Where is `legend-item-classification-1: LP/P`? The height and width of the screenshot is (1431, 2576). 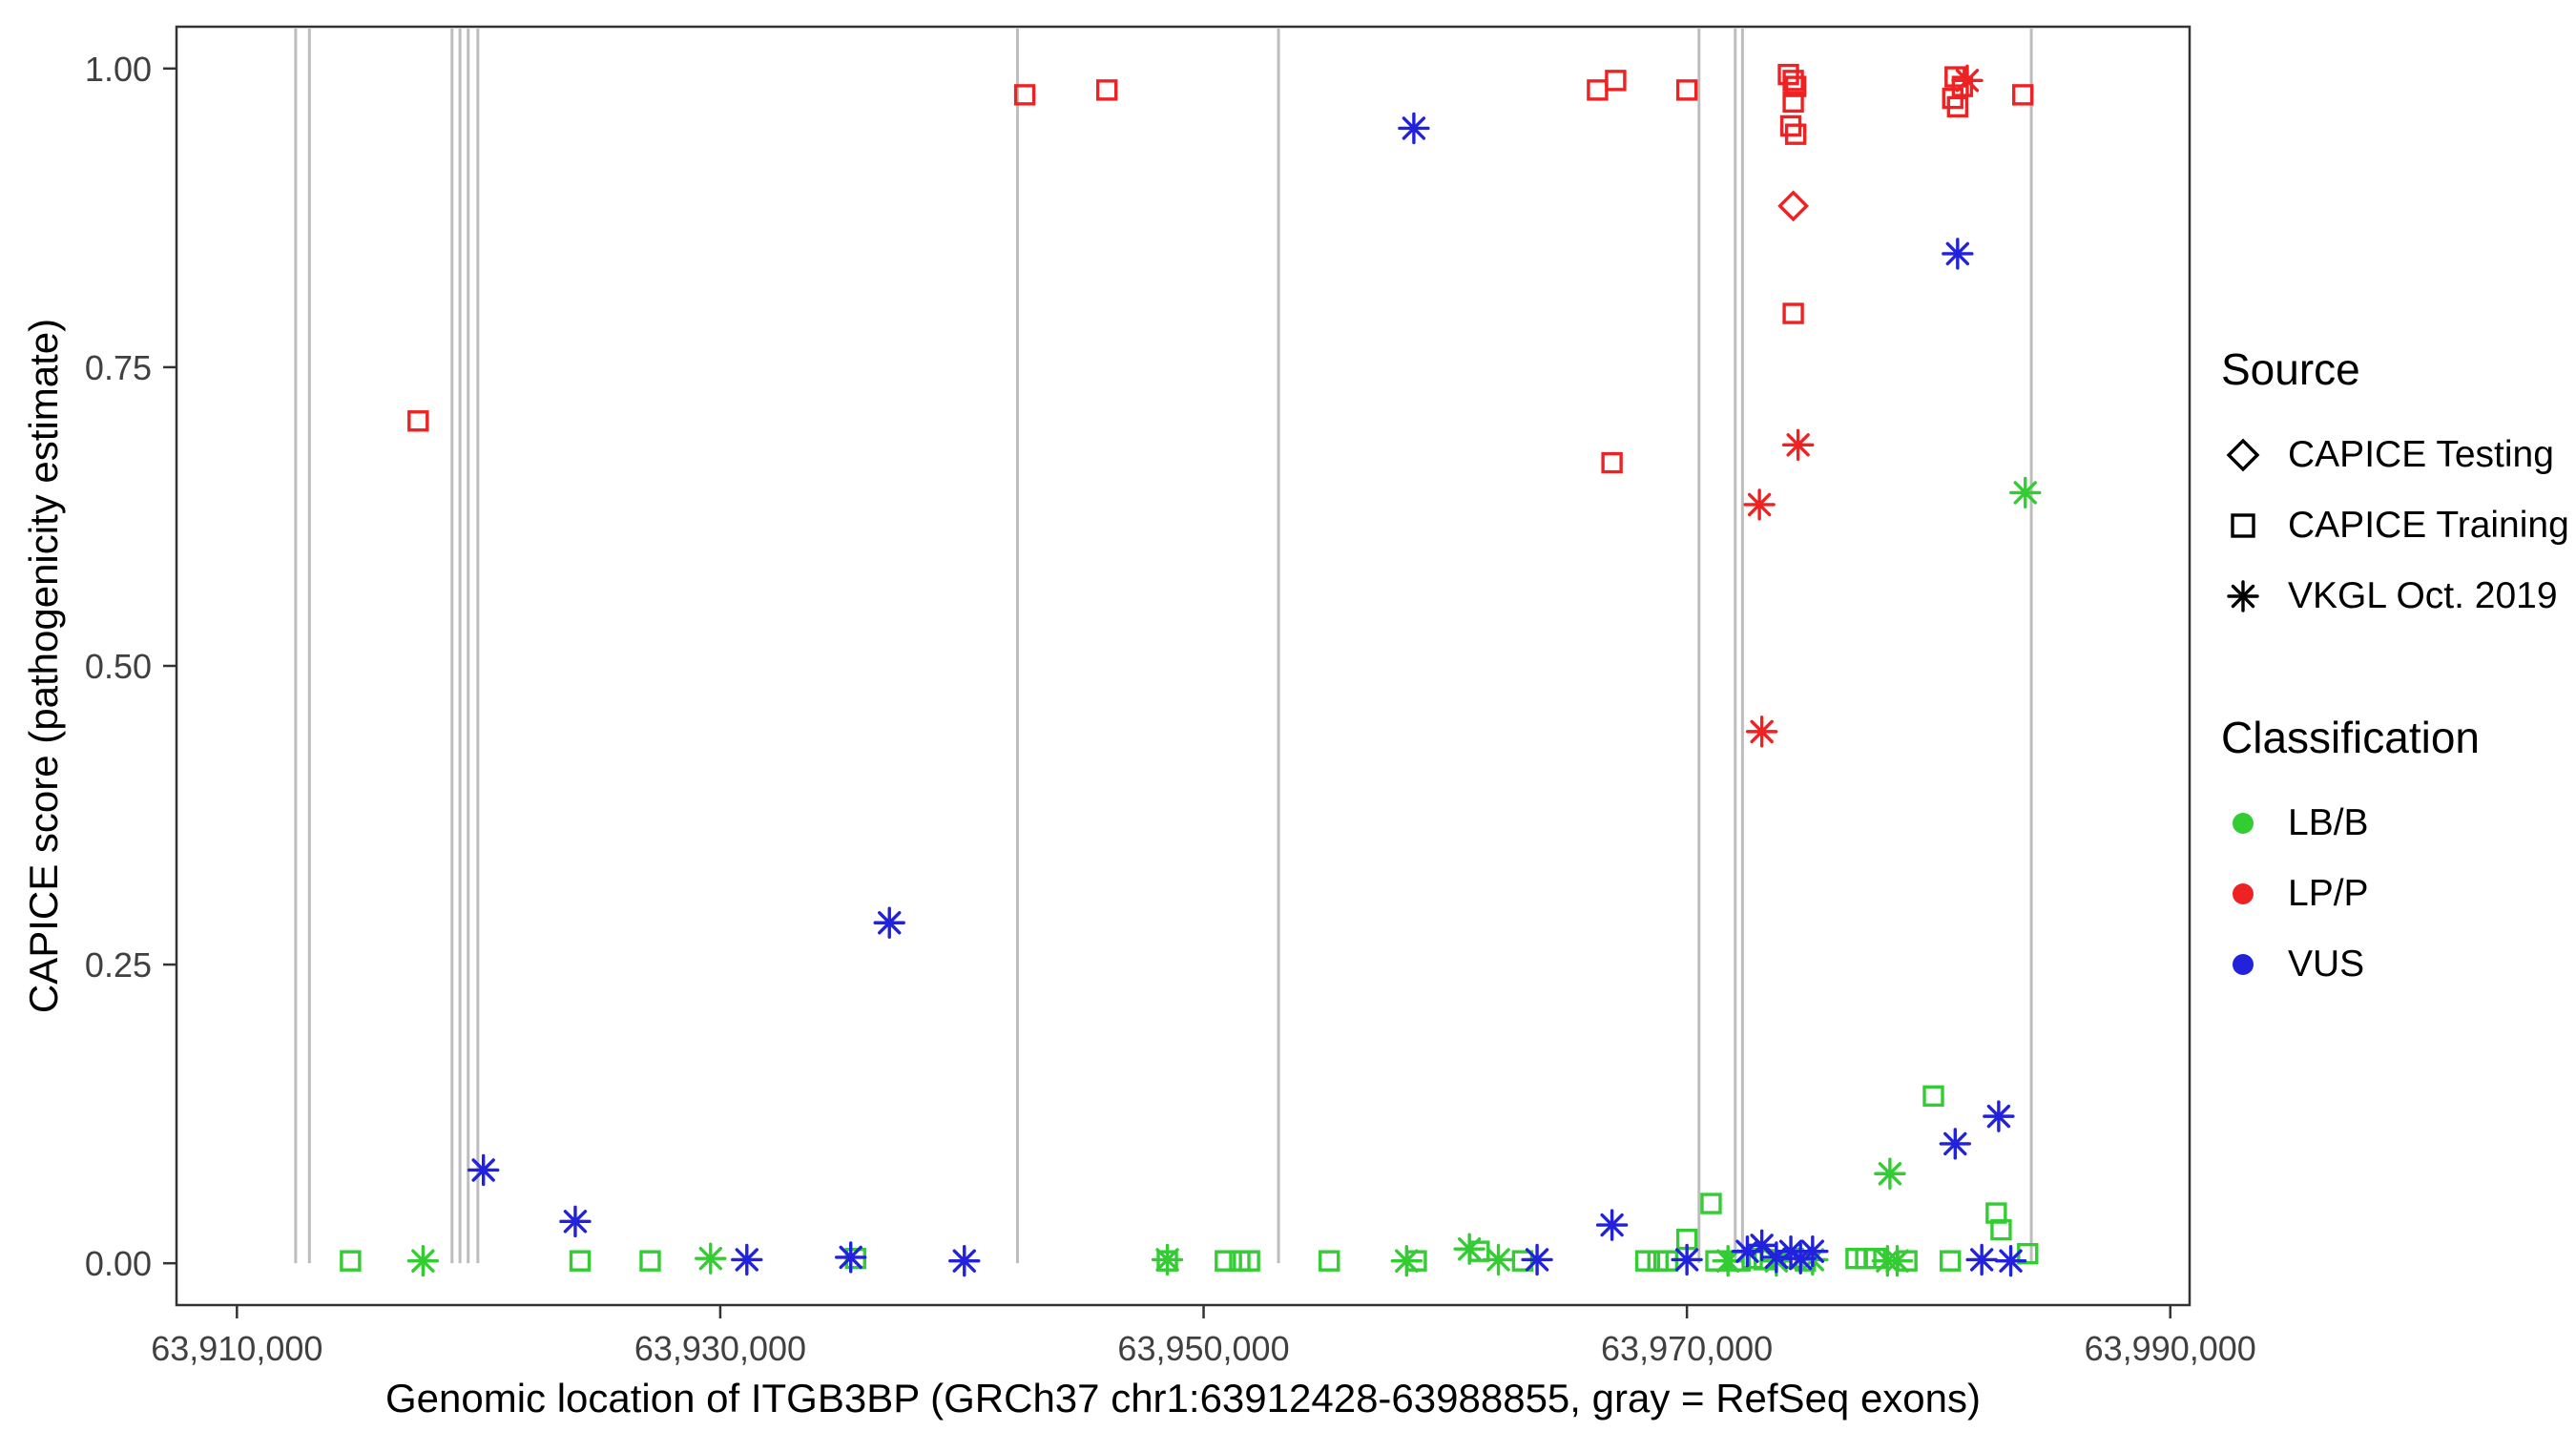 legend-item-classification-1: LP/P is located at coordinates (2395, 894).